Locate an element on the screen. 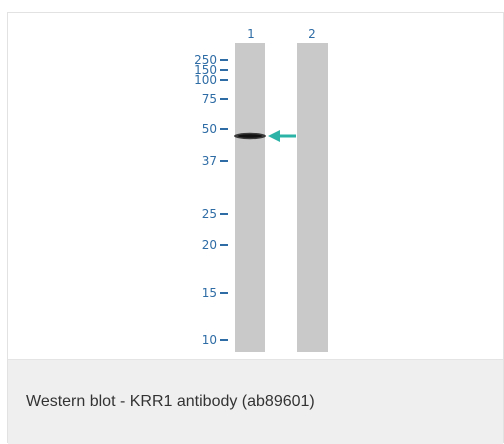 The width and height of the screenshot is (504, 444). mw-marker-100: 100 is located at coordinates (211, 80).